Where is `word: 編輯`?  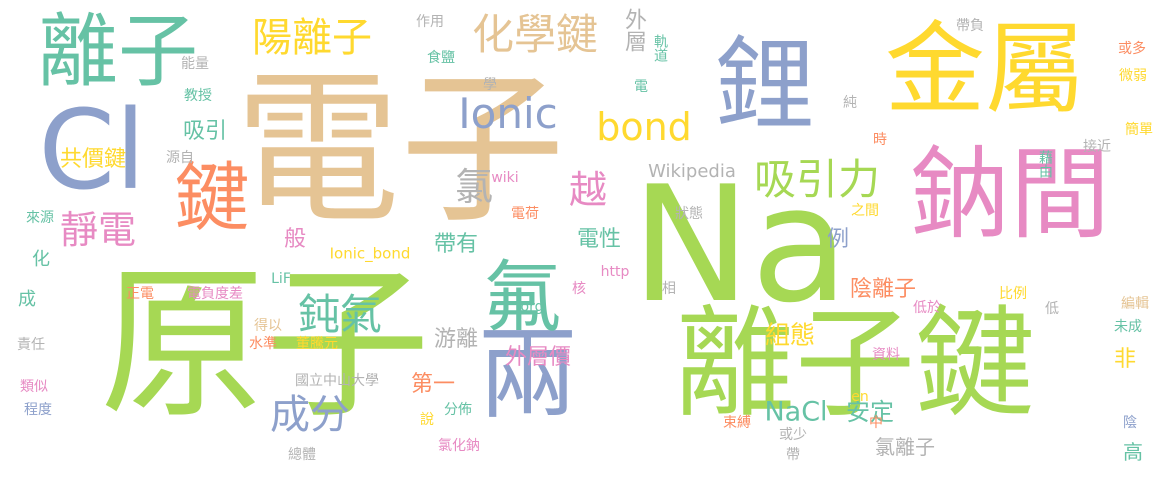 word: 編輯 is located at coordinates (1135, 304).